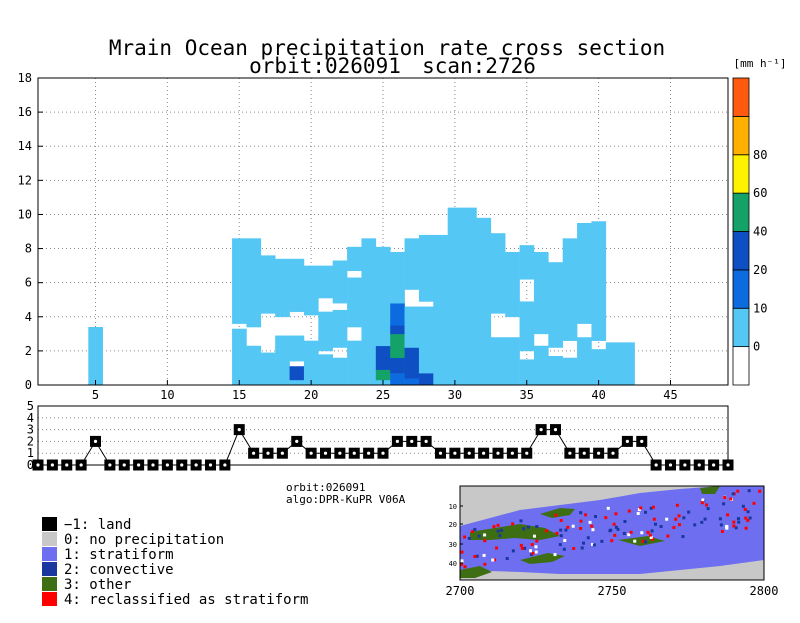 The height and width of the screenshot is (623, 800). Describe the element at coordinates (25, 180) in the screenshot. I see `main-y-tick-label: 12` at that location.